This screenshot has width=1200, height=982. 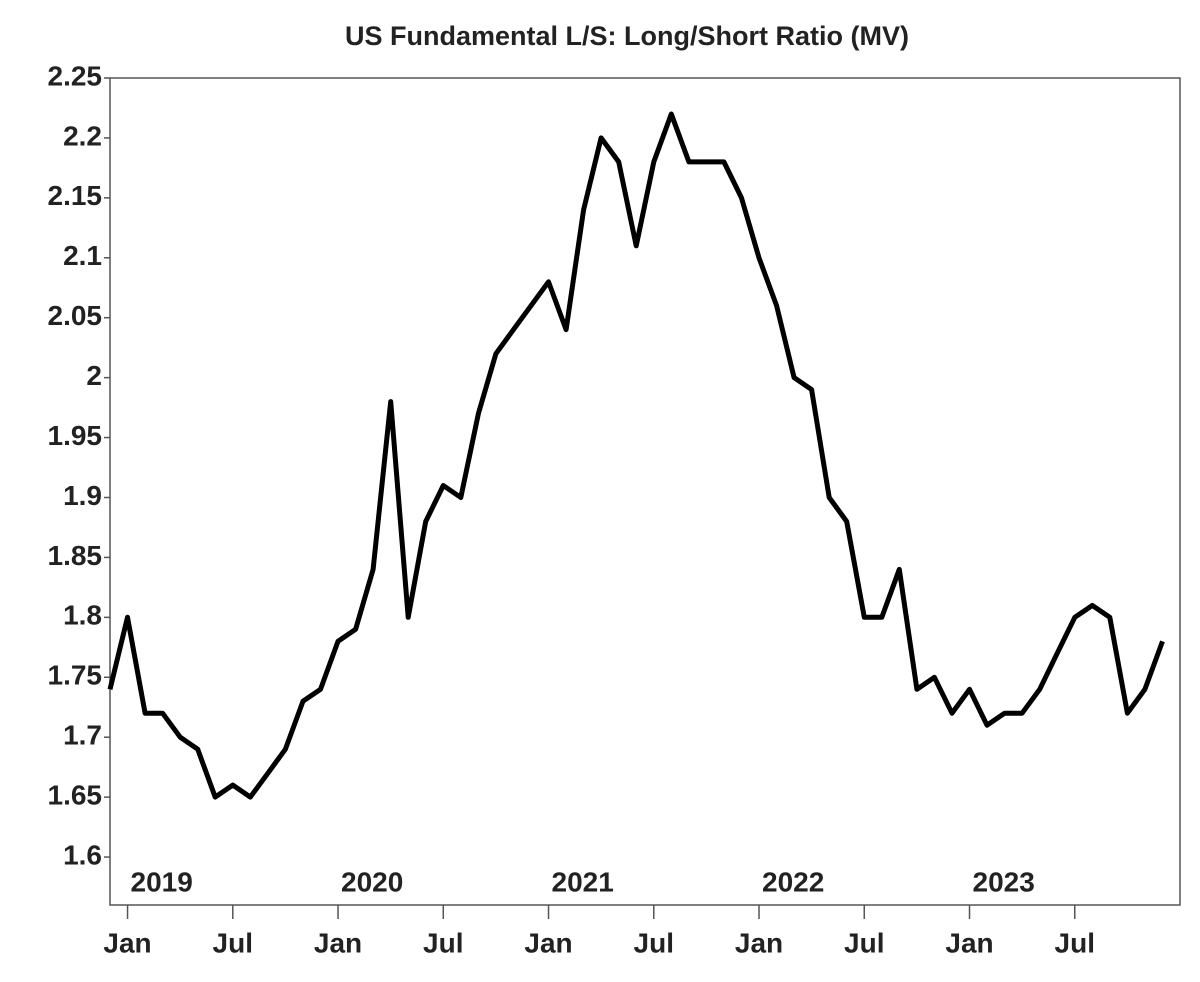 What do you see at coordinates (75, 555) in the screenshot?
I see `y-tick-label: 1.85` at bounding box center [75, 555].